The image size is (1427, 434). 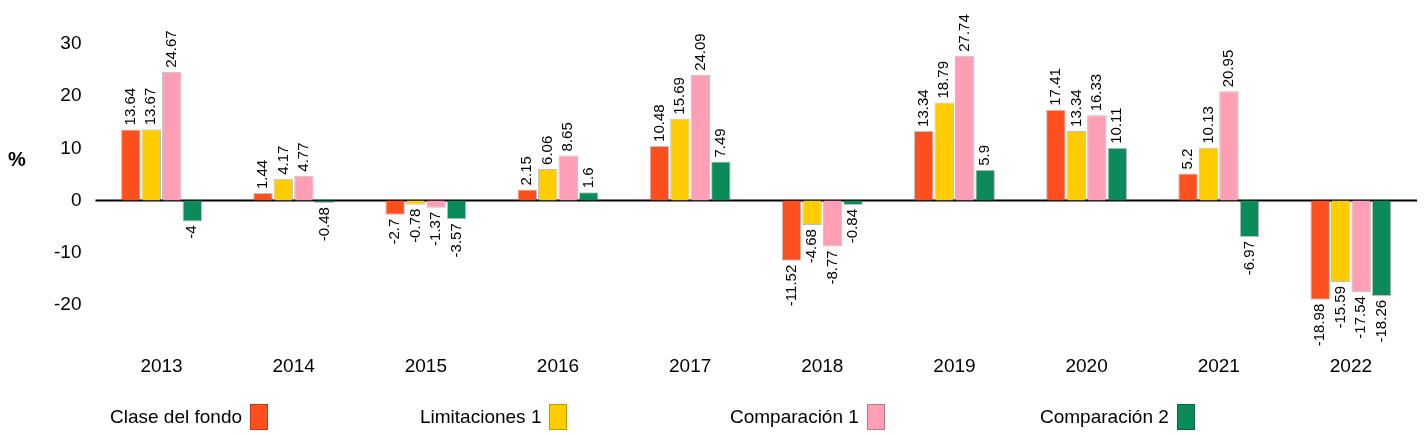 I want to click on data-label: 4.77, so click(x=303, y=157).